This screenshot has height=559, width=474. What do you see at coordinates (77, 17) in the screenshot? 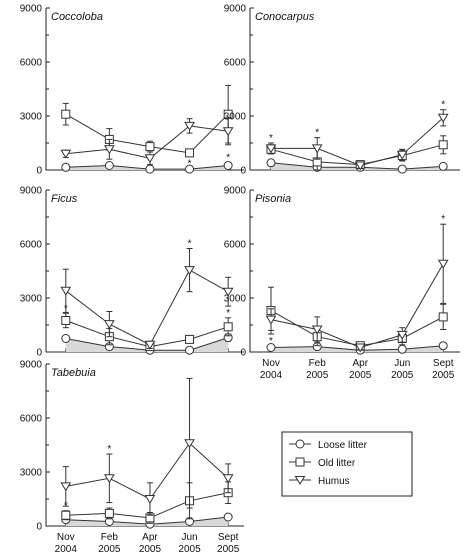
I see `panel-title: Coccoloba` at bounding box center [77, 17].